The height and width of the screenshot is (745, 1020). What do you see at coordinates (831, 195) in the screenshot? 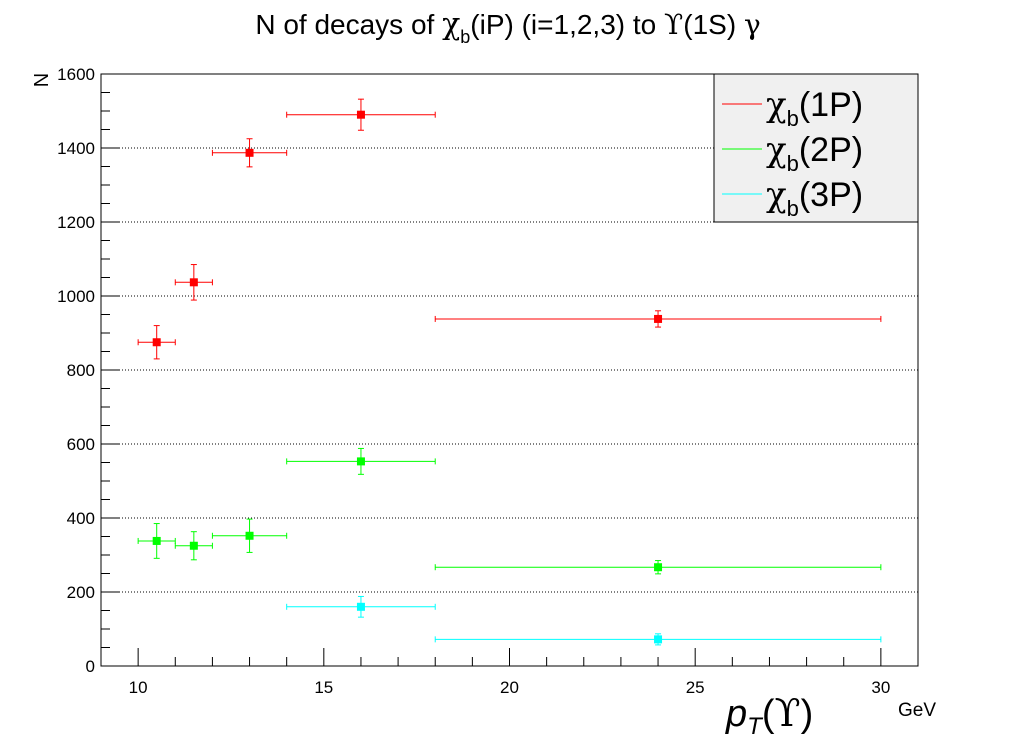
I see `legend-text: (3P)` at bounding box center [831, 195].